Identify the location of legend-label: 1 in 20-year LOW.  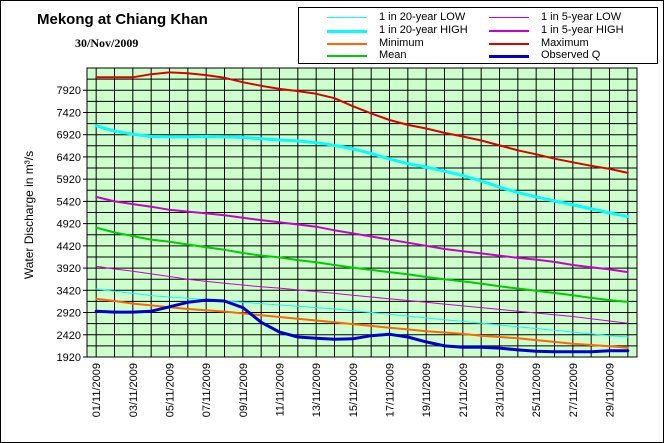
(422, 17).